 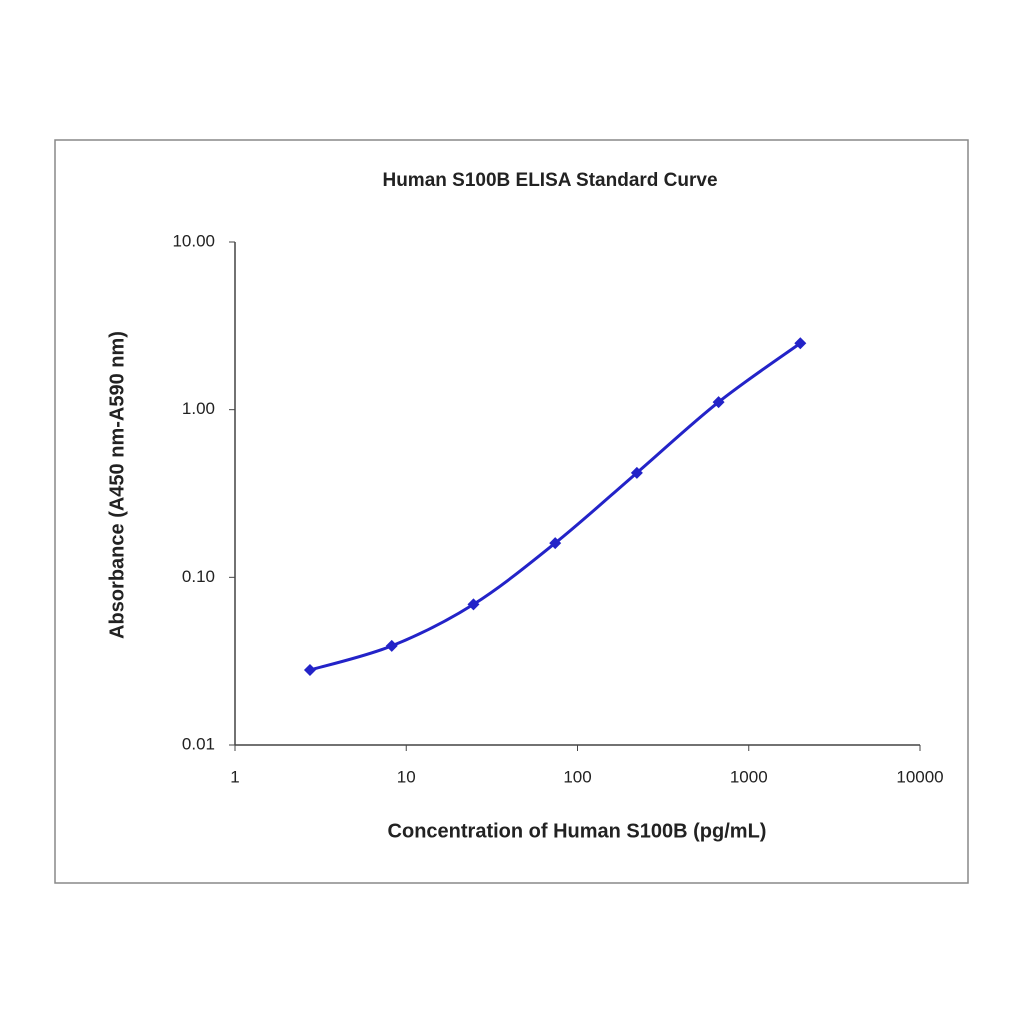 What do you see at coordinates (198, 743) in the screenshot?
I see `y-tick-label: 0.01` at bounding box center [198, 743].